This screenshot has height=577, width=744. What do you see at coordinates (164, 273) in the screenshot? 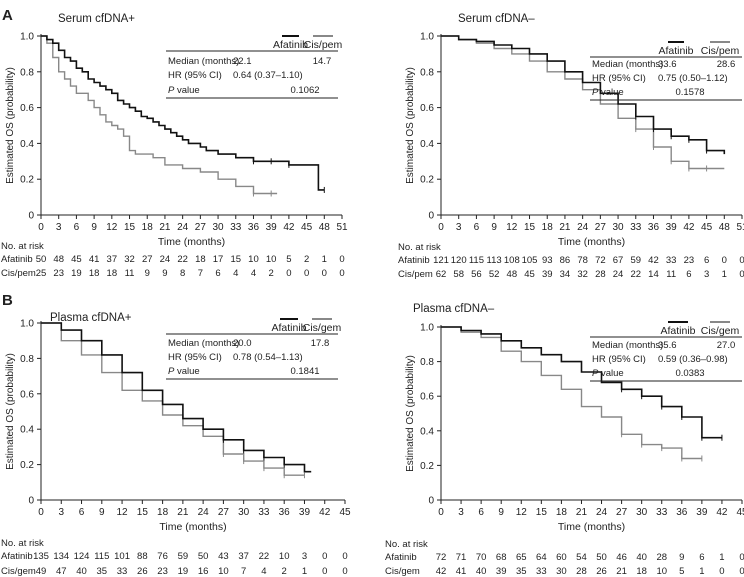
I see `at-risk-value: 9` at bounding box center [164, 273].